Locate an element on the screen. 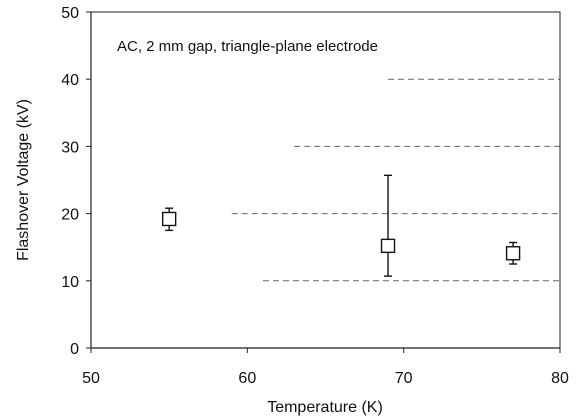 The image size is (583, 419). y-tick-label-10: 10 is located at coordinates (70, 282).